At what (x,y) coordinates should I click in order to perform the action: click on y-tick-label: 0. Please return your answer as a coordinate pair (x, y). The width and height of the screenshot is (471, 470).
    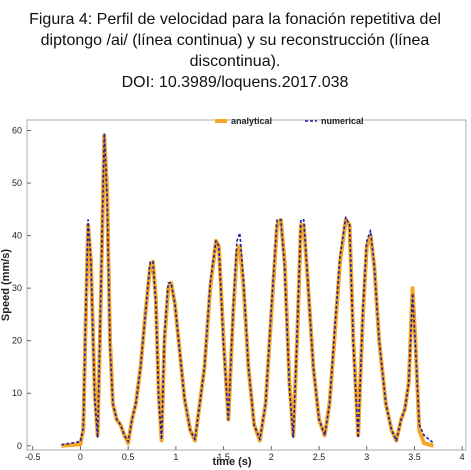
    Looking at the image, I should click on (19, 446).